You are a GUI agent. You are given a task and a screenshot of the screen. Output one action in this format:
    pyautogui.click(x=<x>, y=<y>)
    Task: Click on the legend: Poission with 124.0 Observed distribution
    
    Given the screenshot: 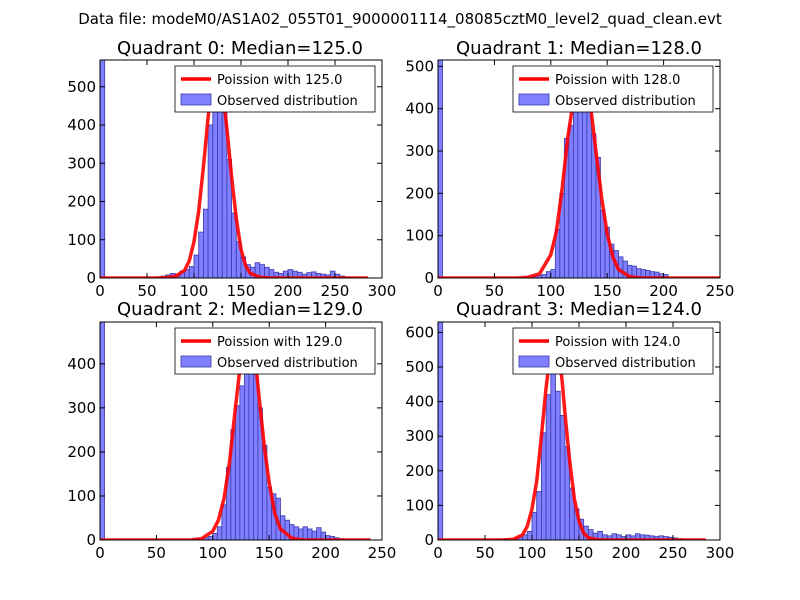 What is the action you would take?
    pyautogui.click(x=613, y=351)
    